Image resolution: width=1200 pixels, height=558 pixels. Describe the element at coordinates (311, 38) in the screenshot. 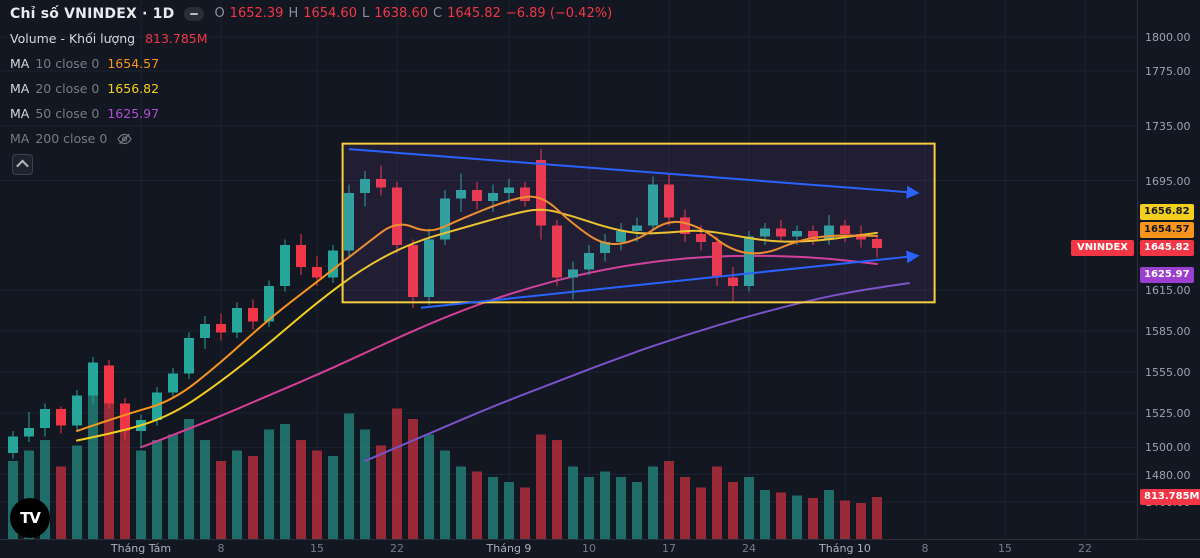

I see `volume-legend-row: Volume - Khối lượng 813.785M` at that location.